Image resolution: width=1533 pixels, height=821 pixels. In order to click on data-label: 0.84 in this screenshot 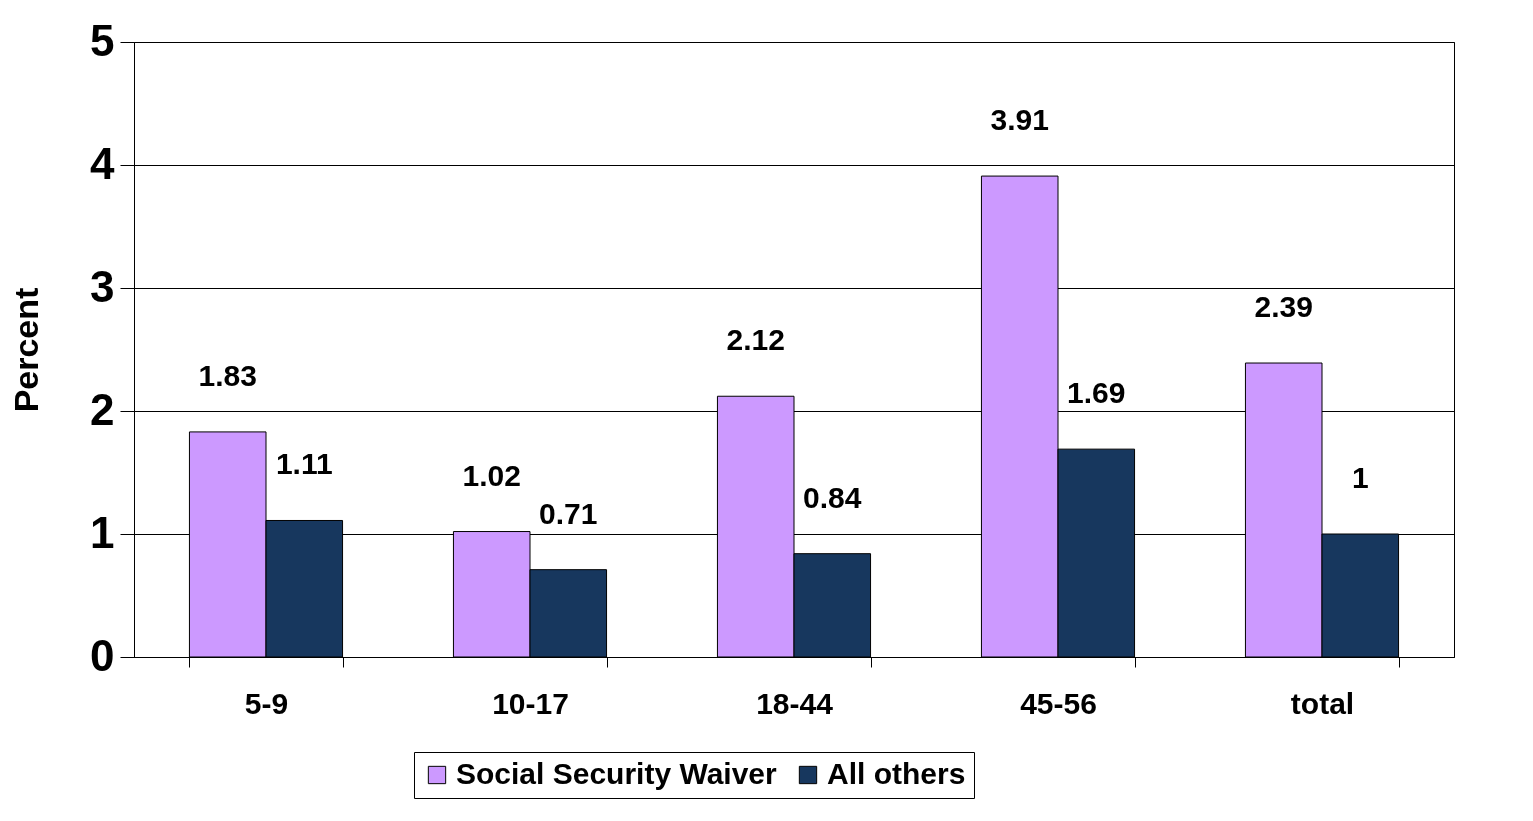, I will do `click(832, 497)`.